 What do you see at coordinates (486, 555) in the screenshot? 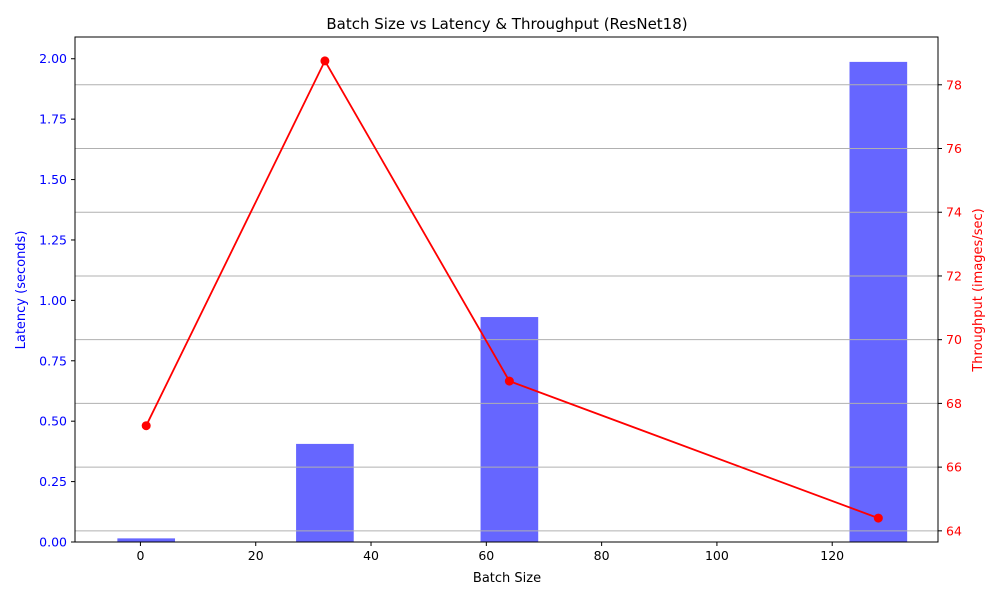
I see `x-tick-label: 60` at bounding box center [486, 555].